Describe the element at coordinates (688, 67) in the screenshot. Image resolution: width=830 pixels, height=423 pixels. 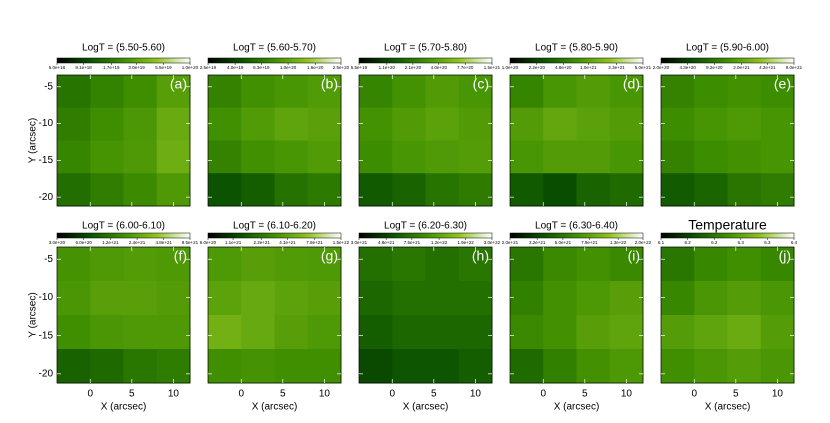
I see `colorbar-tick-label: 4.3e+20` at that location.